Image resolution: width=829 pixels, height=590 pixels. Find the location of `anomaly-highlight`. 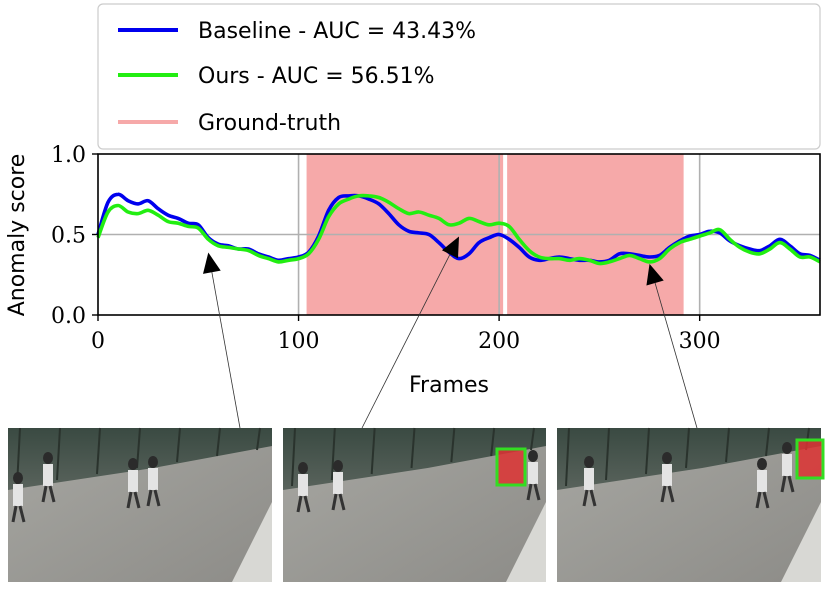

anomaly-highlight is located at coordinates (511, 467).